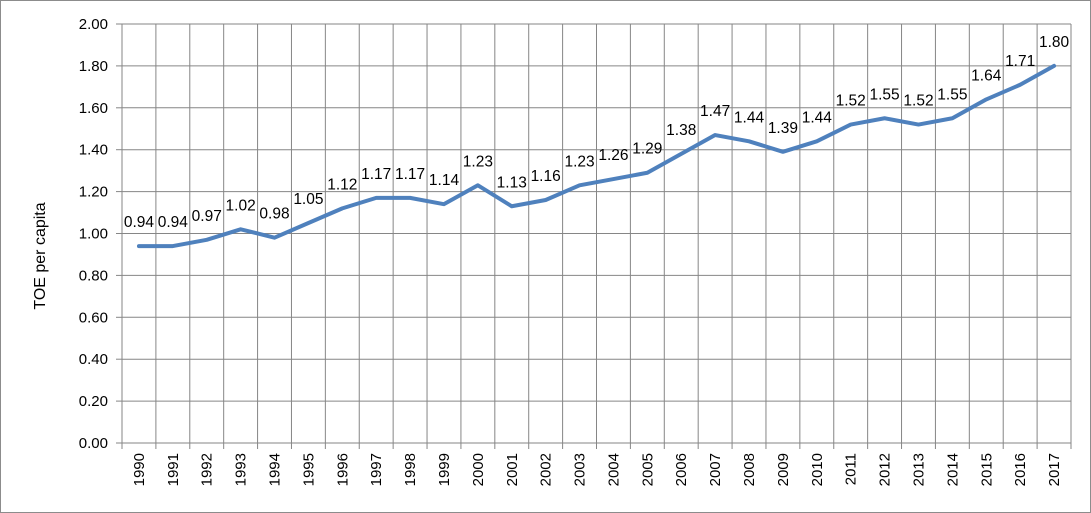 The width and height of the screenshot is (1091, 513). I want to click on data-label: 1.14, so click(444, 180).